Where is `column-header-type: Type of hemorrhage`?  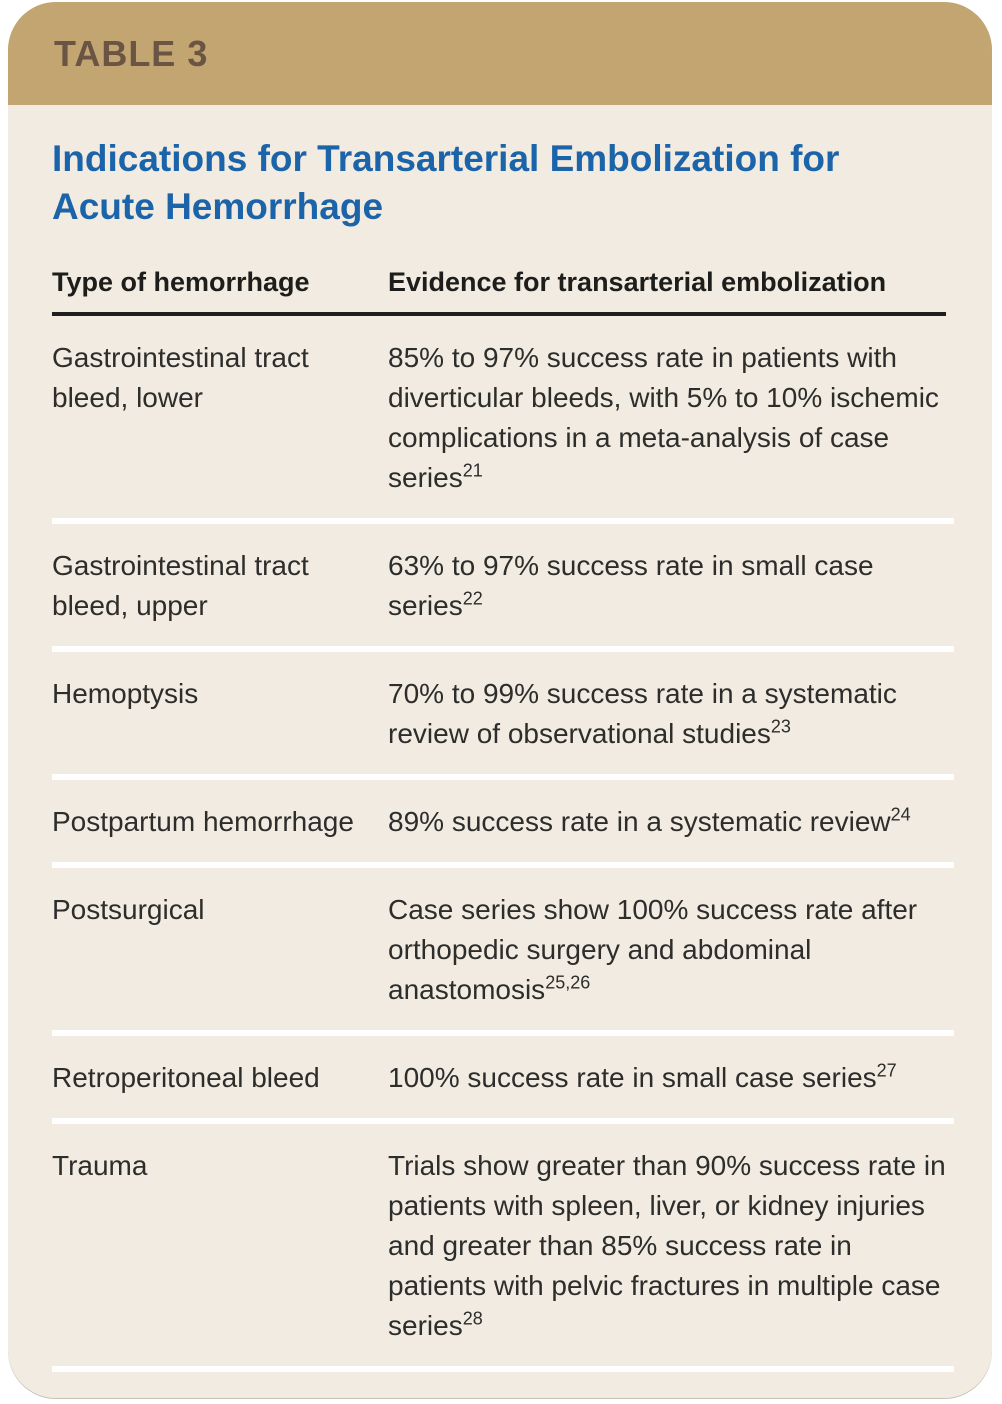 column-header-type: Type of hemorrhage is located at coordinates (181, 282).